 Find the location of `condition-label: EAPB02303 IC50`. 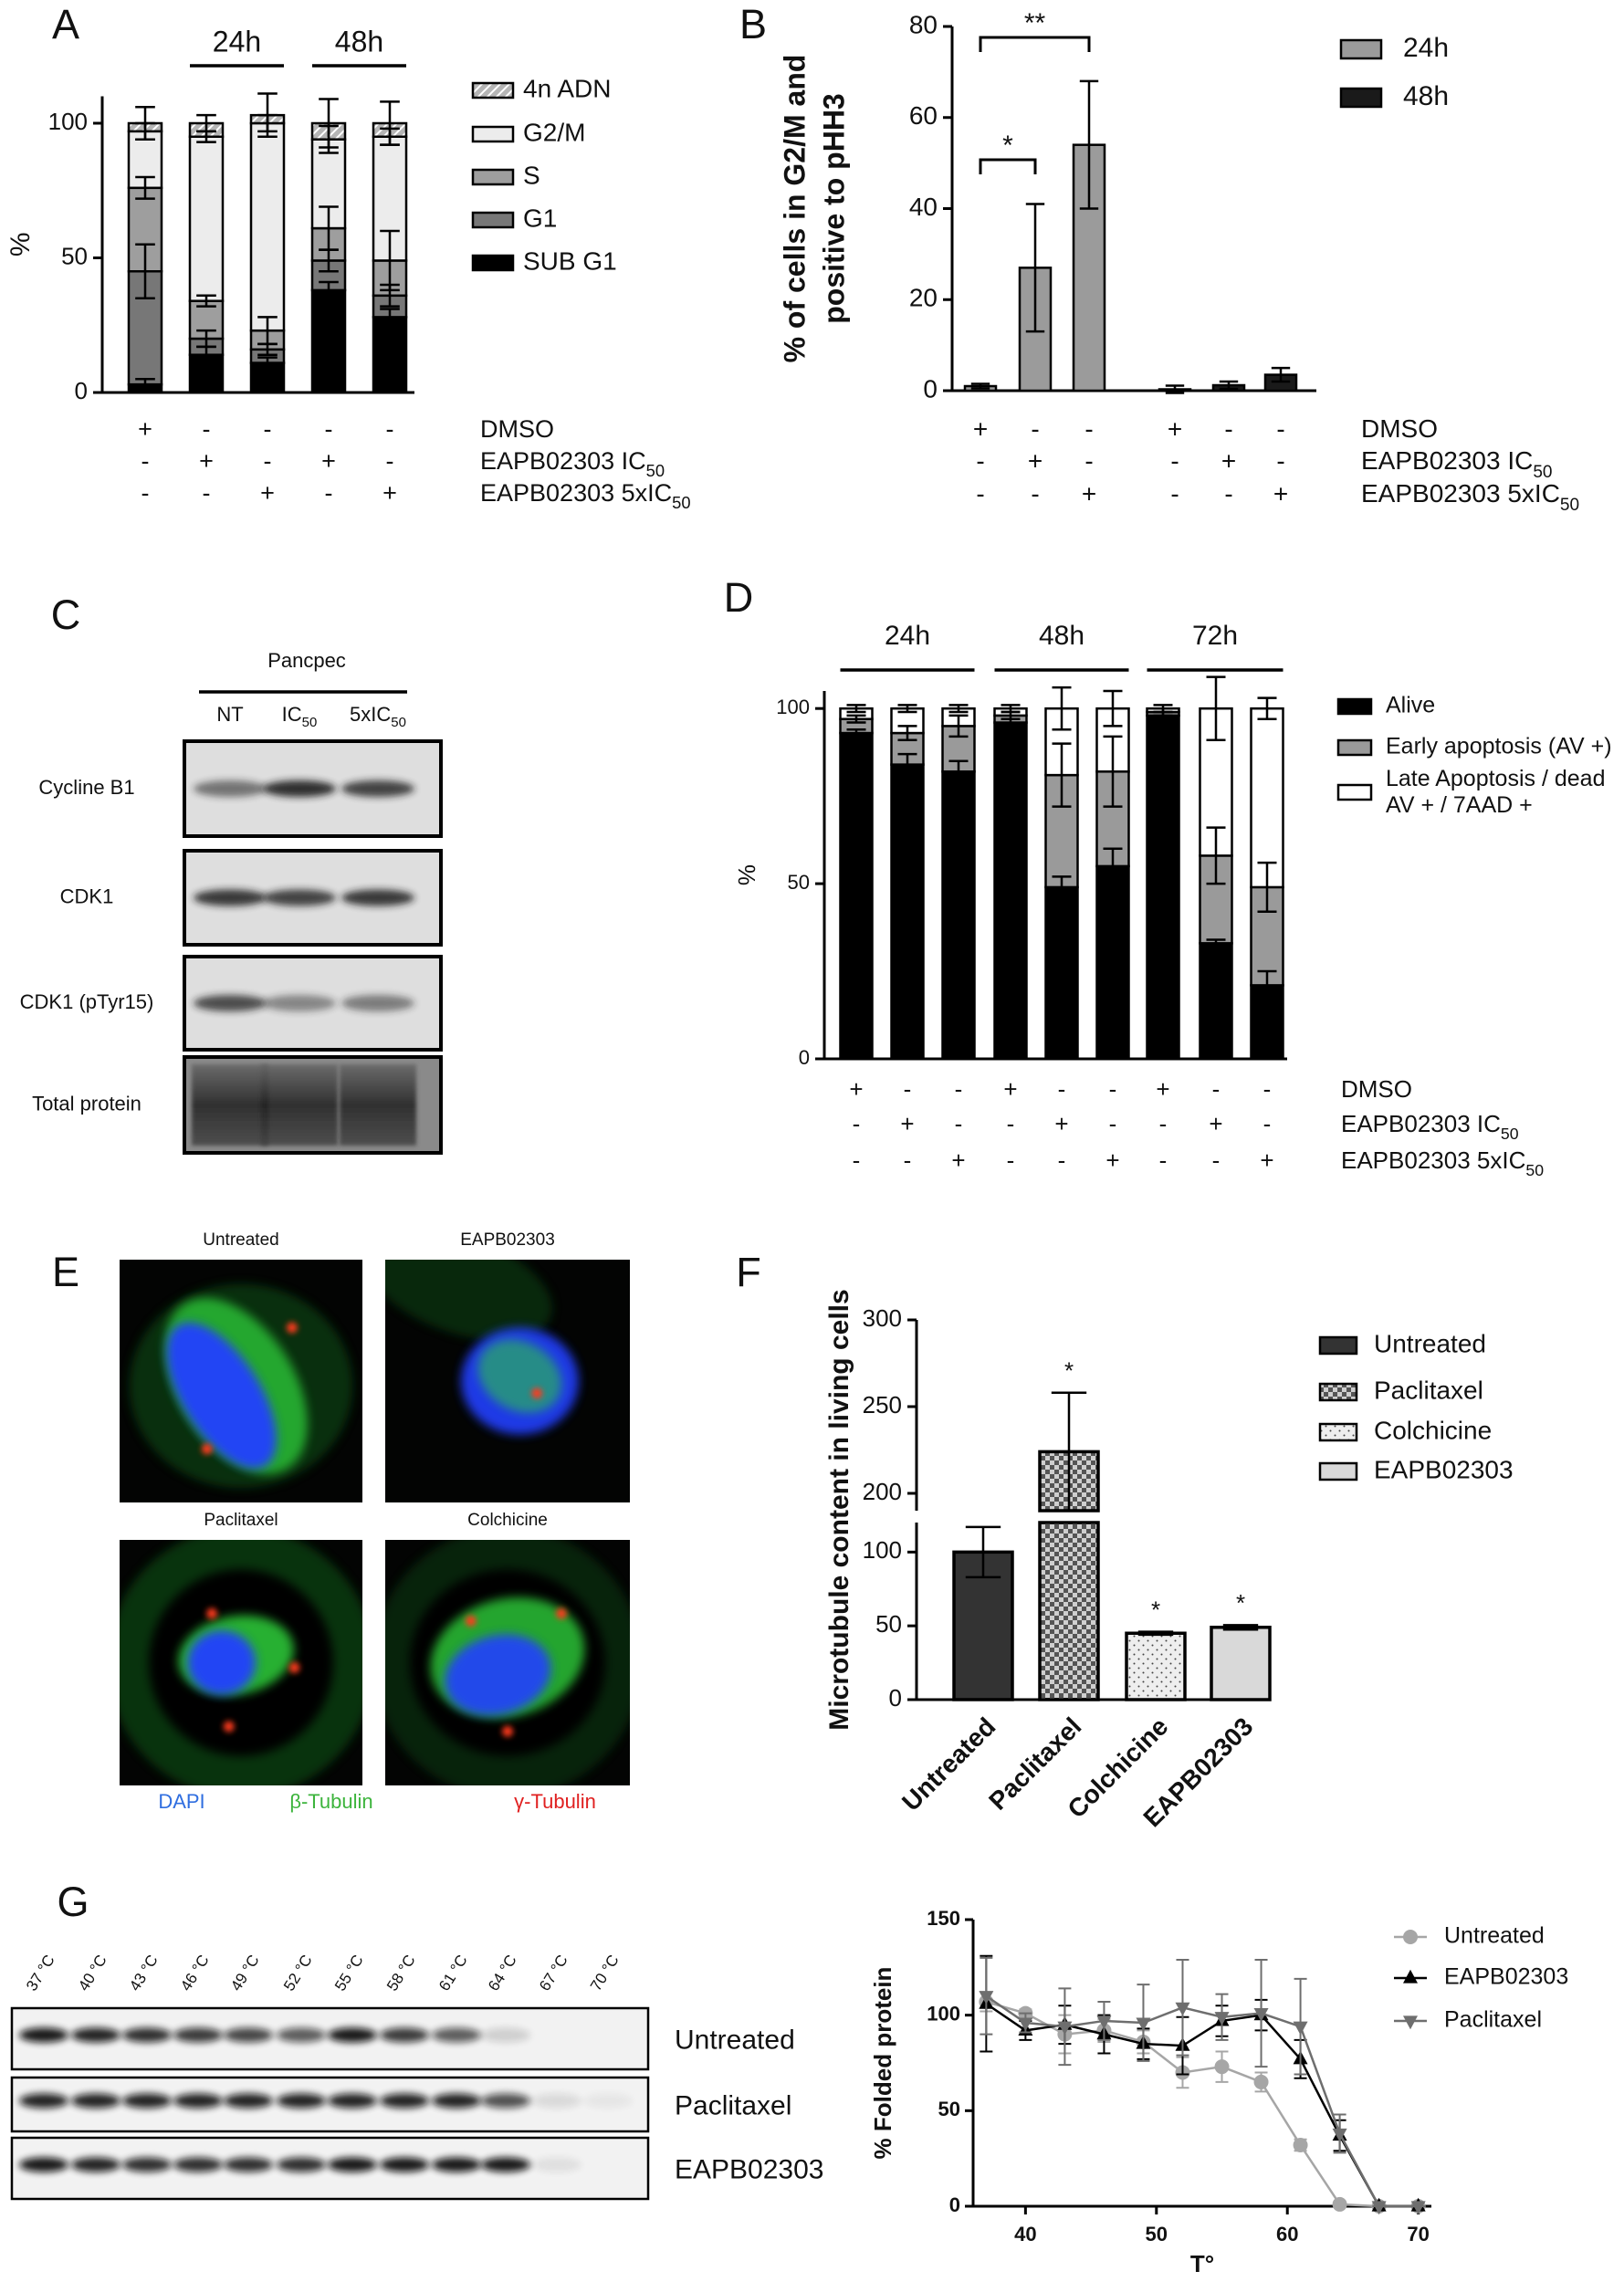

condition-label: EAPB02303 IC50 is located at coordinates (1457, 463).